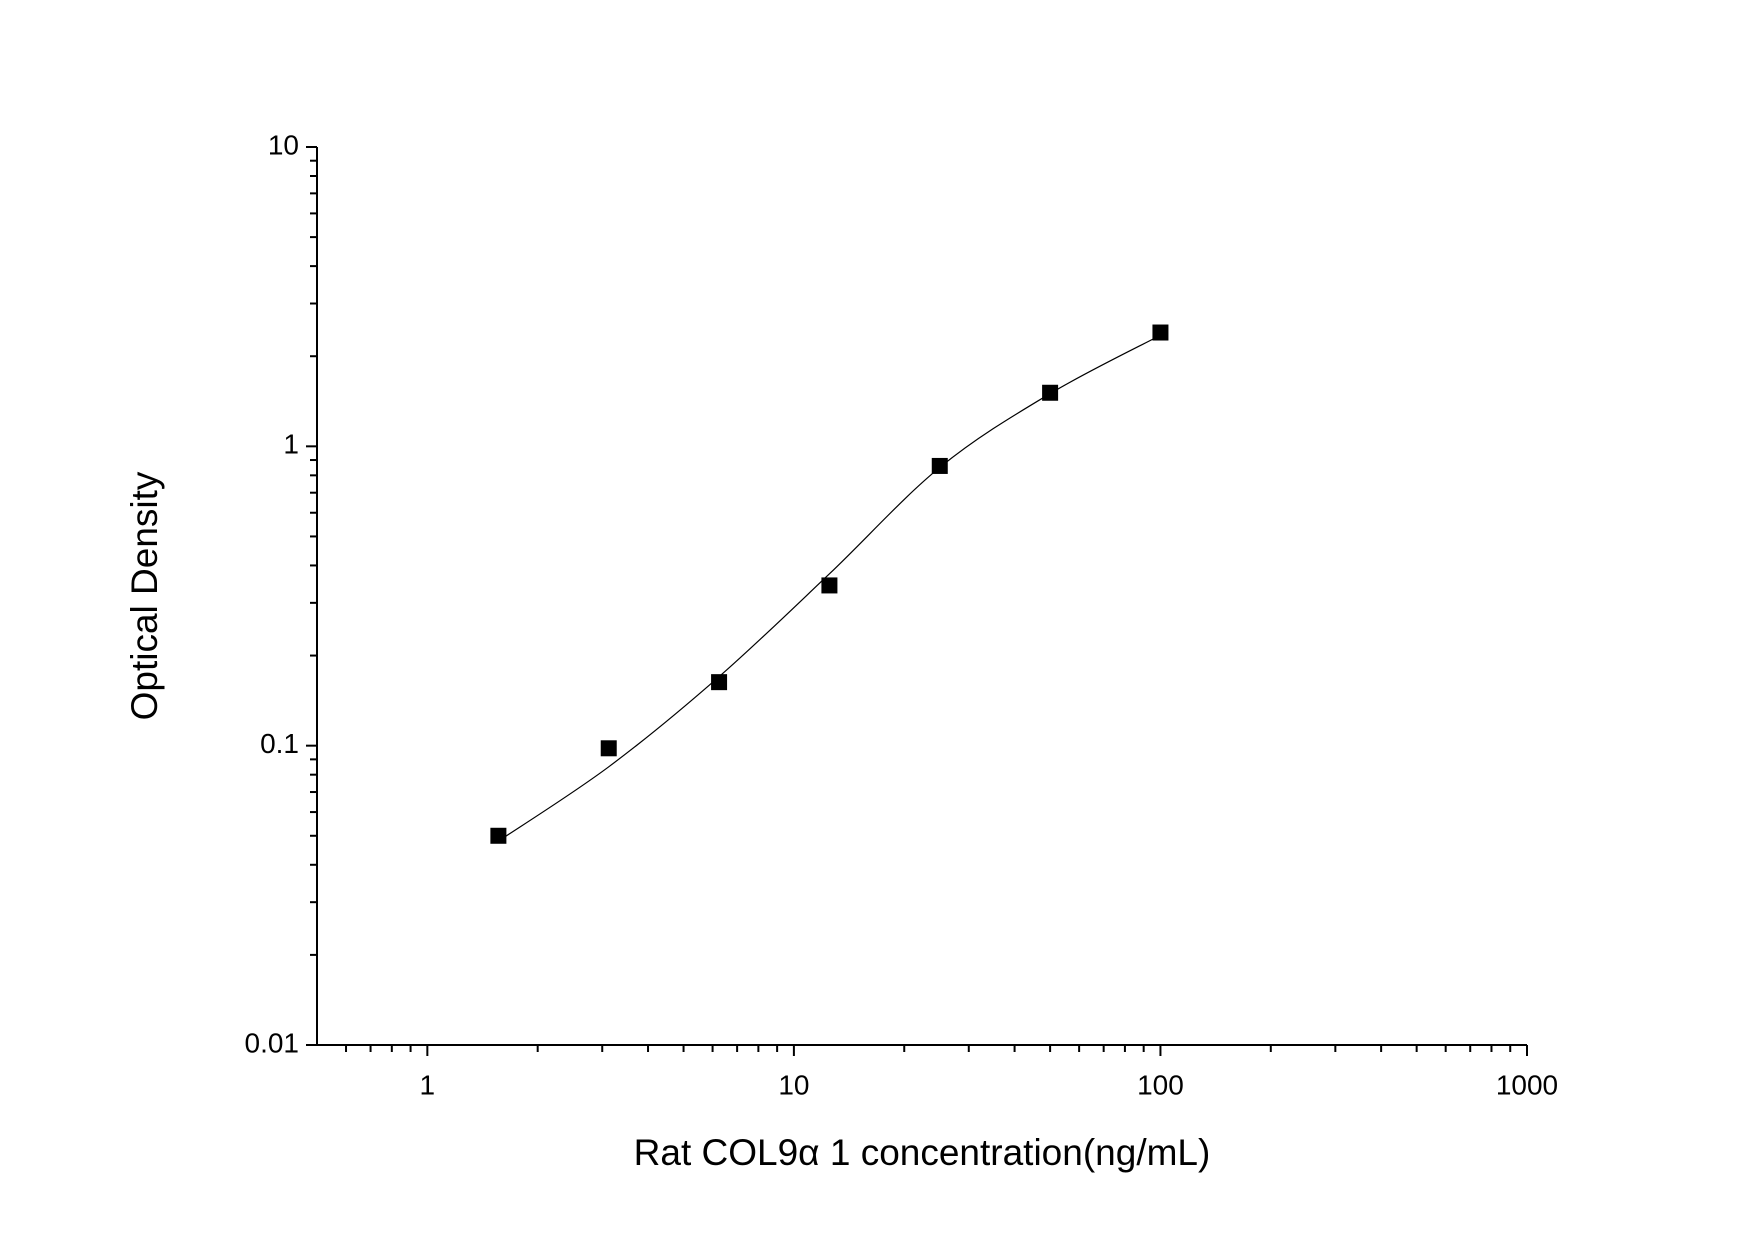  What do you see at coordinates (144, 595) in the screenshot?
I see `y-axis-label: Optical Density` at bounding box center [144, 595].